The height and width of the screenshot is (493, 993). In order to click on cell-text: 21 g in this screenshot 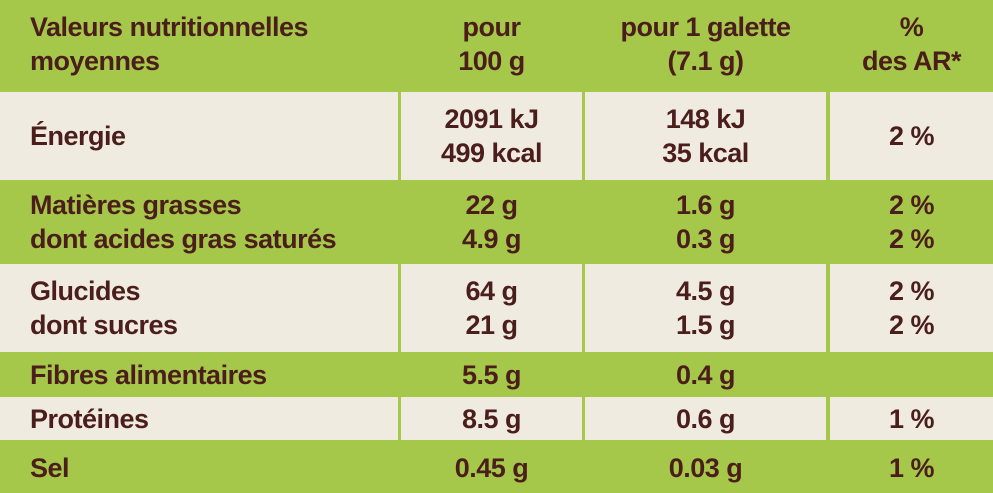, I will do `click(491, 325)`.